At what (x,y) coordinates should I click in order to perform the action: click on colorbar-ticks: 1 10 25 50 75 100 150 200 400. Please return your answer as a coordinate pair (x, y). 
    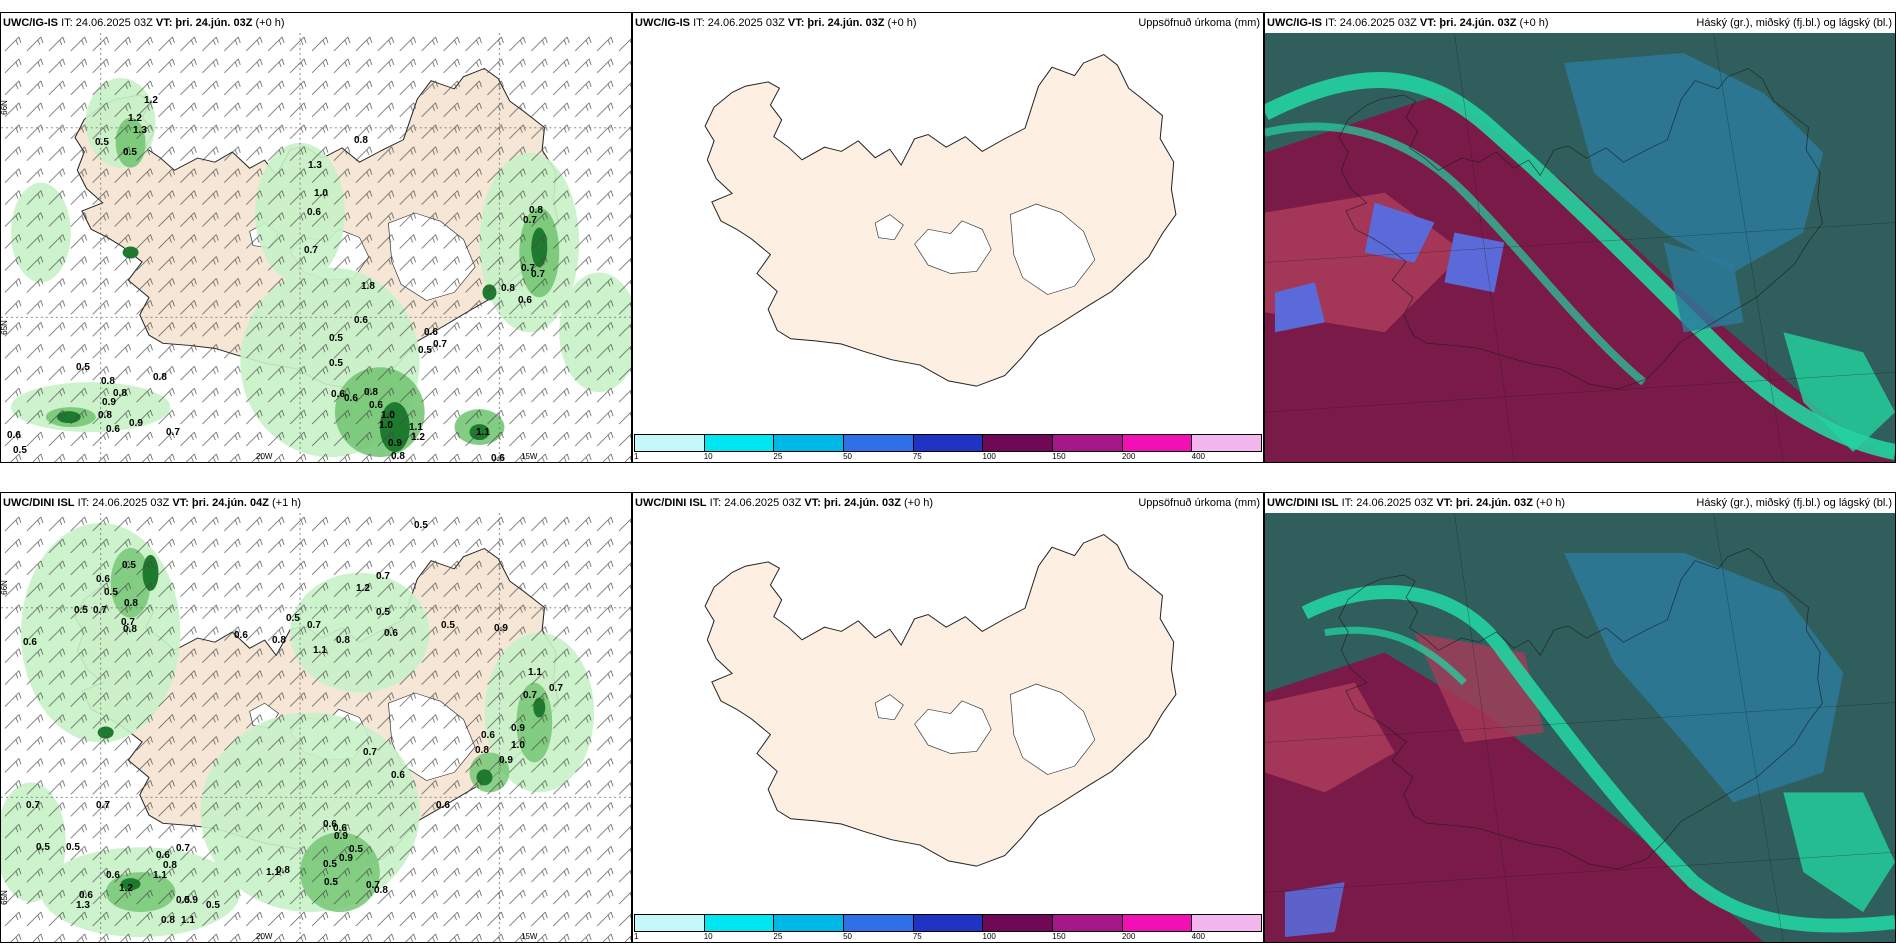
    Looking at the image, I should click on (948, 457).